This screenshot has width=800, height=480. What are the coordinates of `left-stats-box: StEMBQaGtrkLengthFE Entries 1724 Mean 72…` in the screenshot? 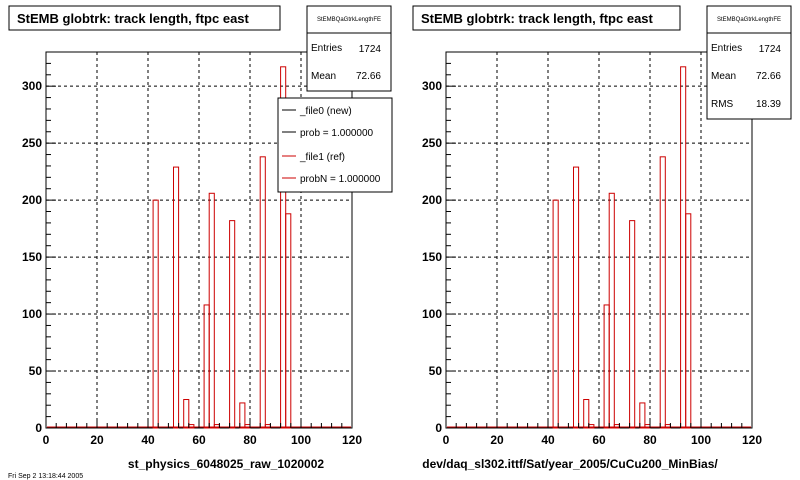 It's located at (349, 48).